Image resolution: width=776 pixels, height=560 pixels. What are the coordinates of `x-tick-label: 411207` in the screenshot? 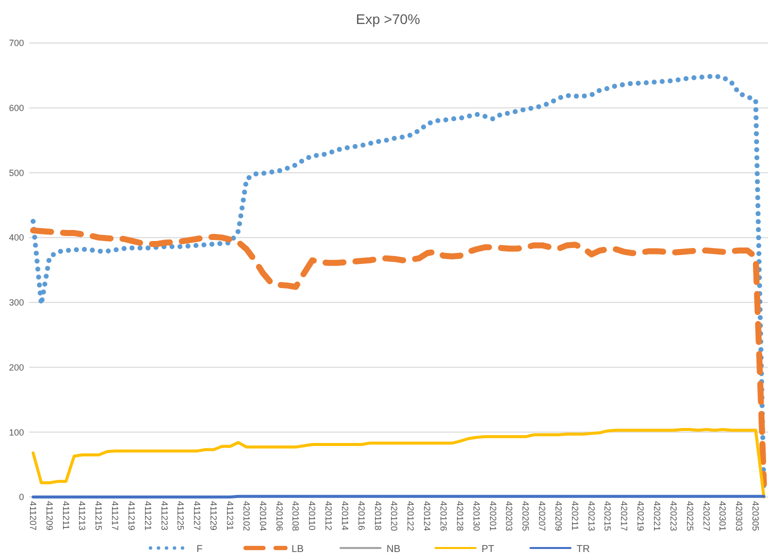 It's located at (33, 515).